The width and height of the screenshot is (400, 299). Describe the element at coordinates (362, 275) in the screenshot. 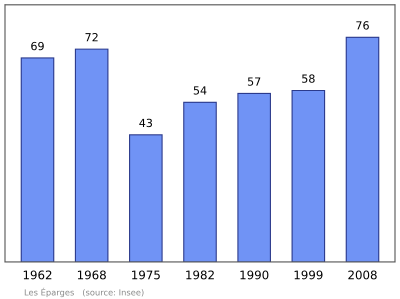

I see `x-tick-label: 2008` at that location.